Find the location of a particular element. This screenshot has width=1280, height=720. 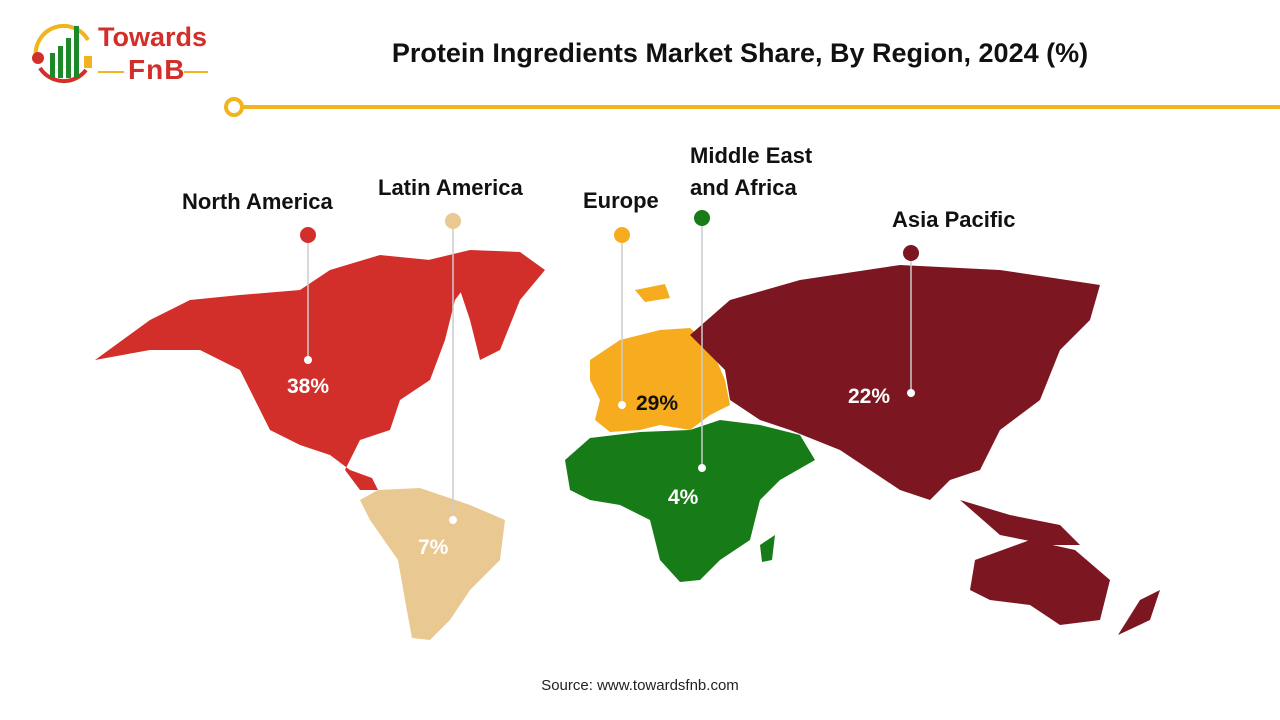

region-europe is located at coordinates (660, 358).